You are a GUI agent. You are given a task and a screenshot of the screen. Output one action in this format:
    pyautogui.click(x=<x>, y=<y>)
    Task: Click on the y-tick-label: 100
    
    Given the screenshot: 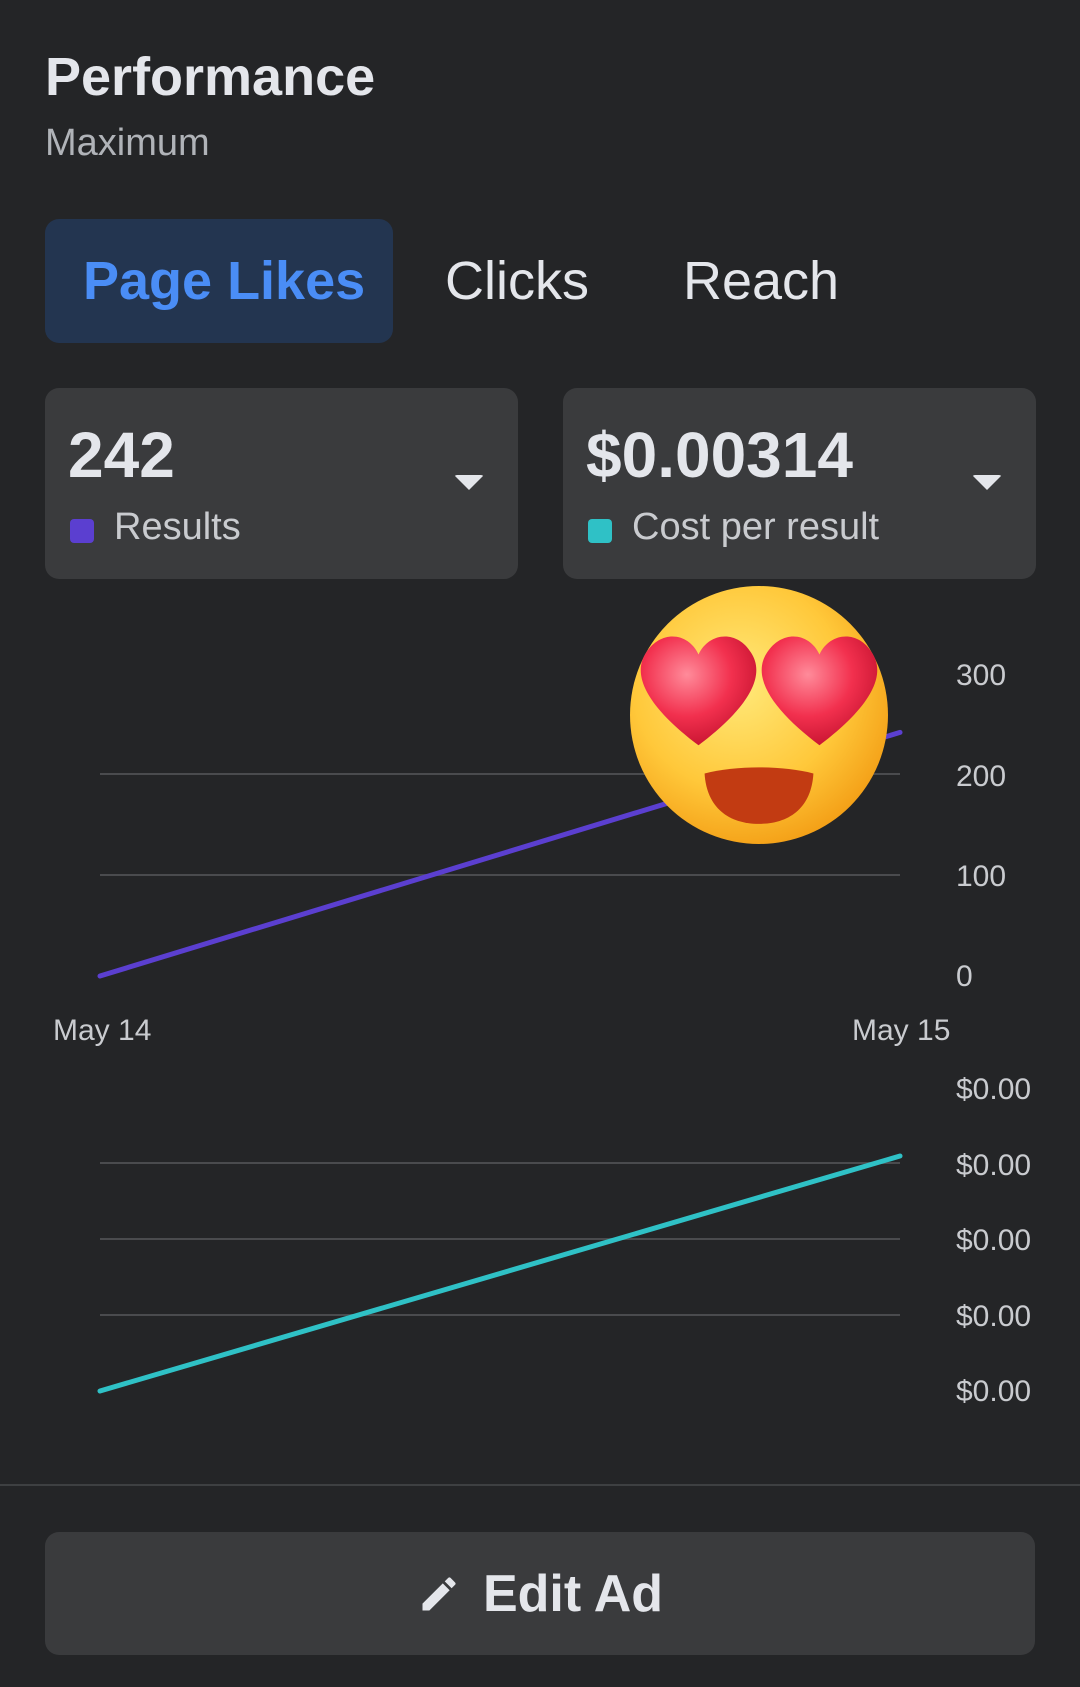 What is the action you would take?
    pyautogui.click(x=981, y=876)
    